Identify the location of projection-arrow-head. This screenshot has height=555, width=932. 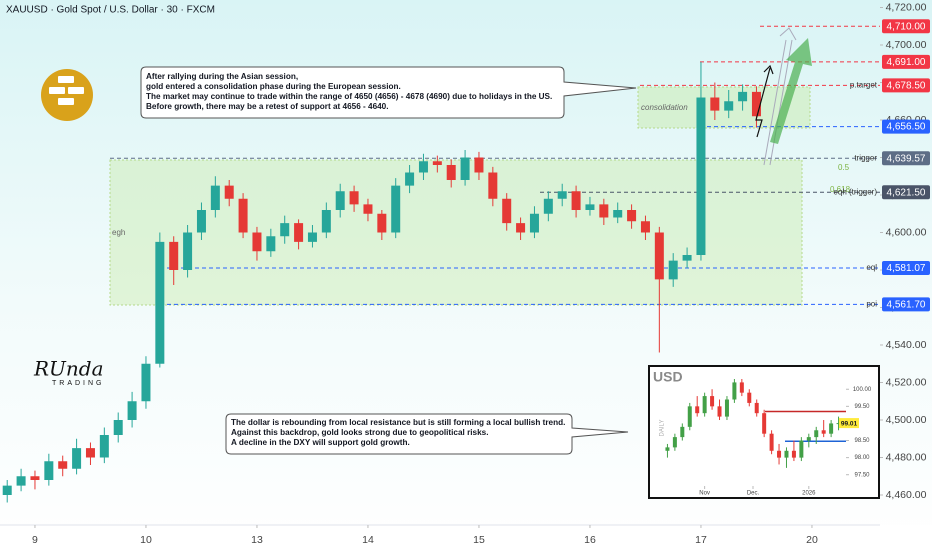
(788, 34).